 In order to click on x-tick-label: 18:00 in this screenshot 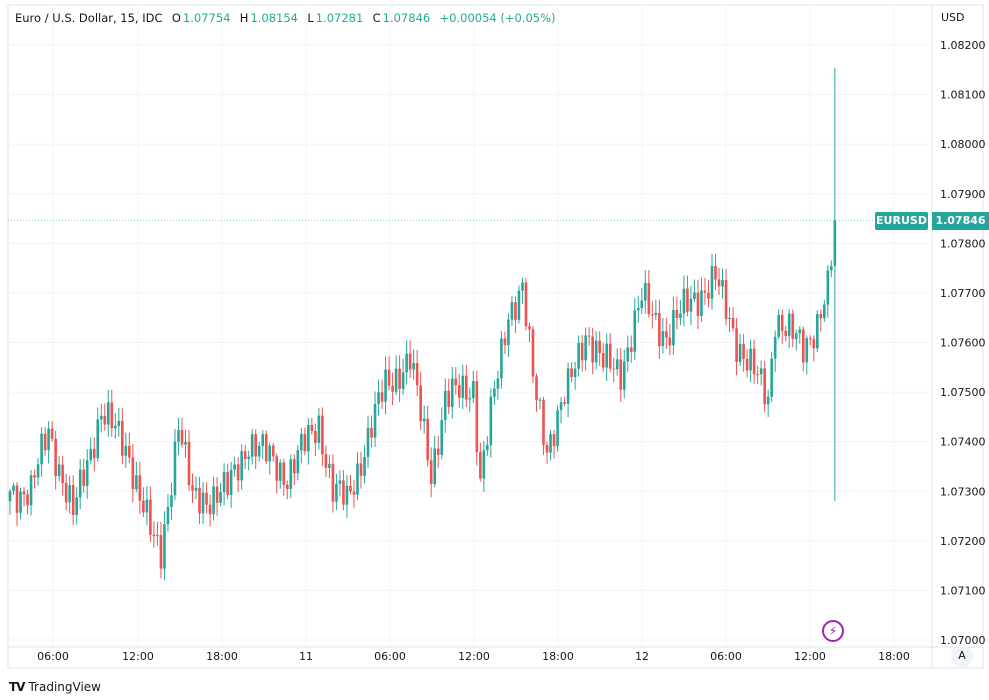, I will do `click(894, 656)`.